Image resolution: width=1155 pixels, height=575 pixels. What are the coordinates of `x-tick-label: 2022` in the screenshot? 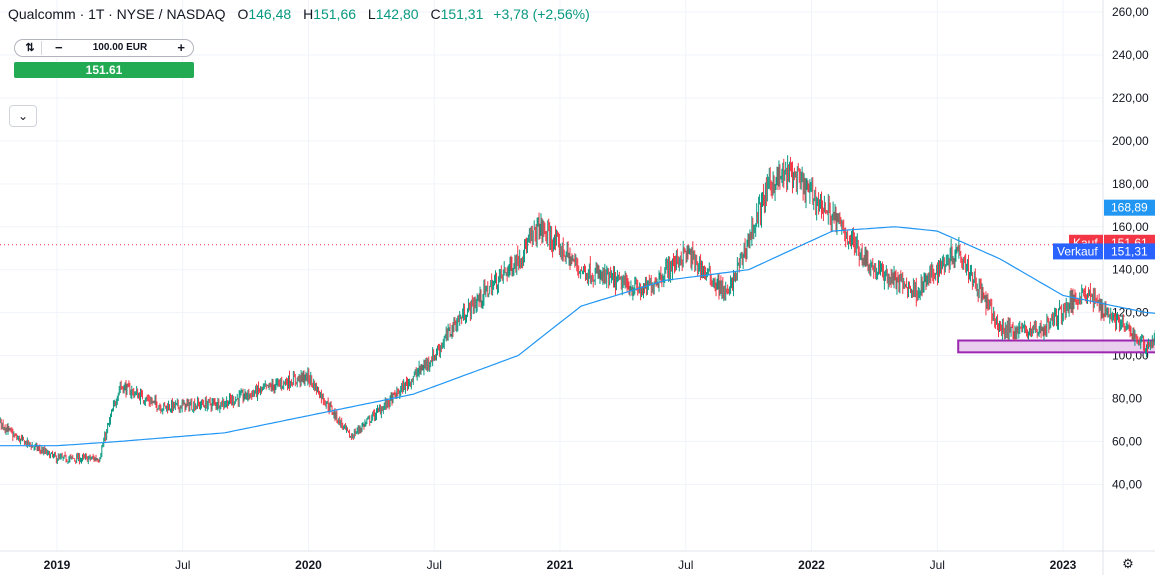 It's located at (811, 565).